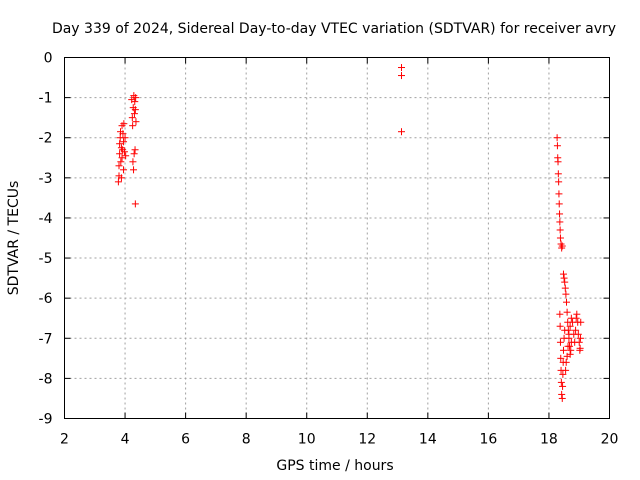 The width and height of the screenshot is (640, 480). Describe the element at coordinates (46, 379) in the screenshot. I see `y-tick-label: -8` at that location.